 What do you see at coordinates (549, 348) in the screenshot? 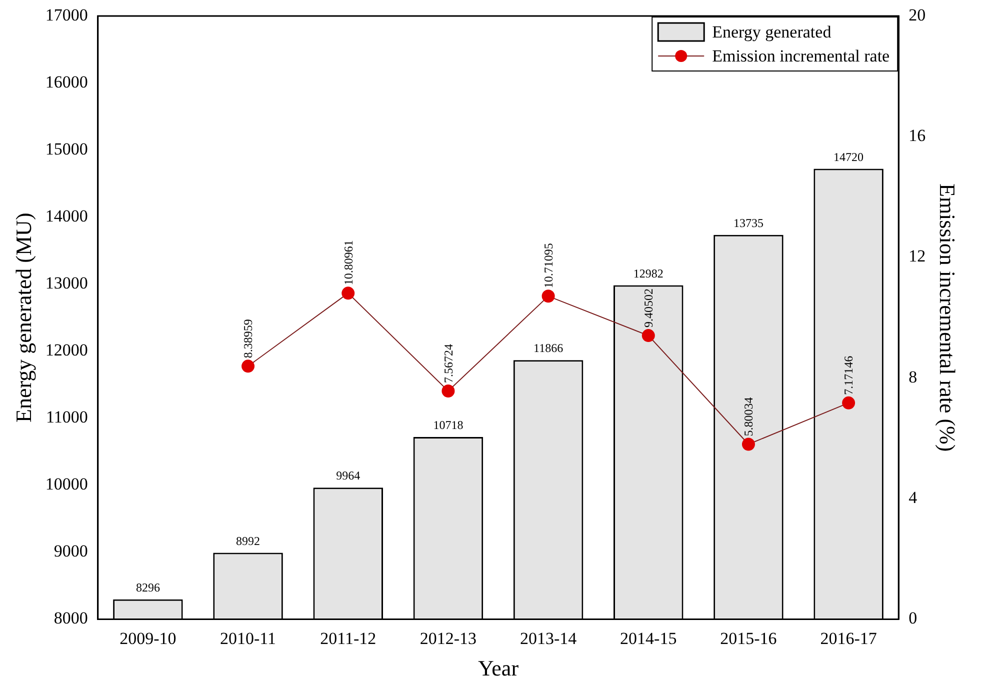
I see `data-label: 11866` at bounding box center [549, 348].